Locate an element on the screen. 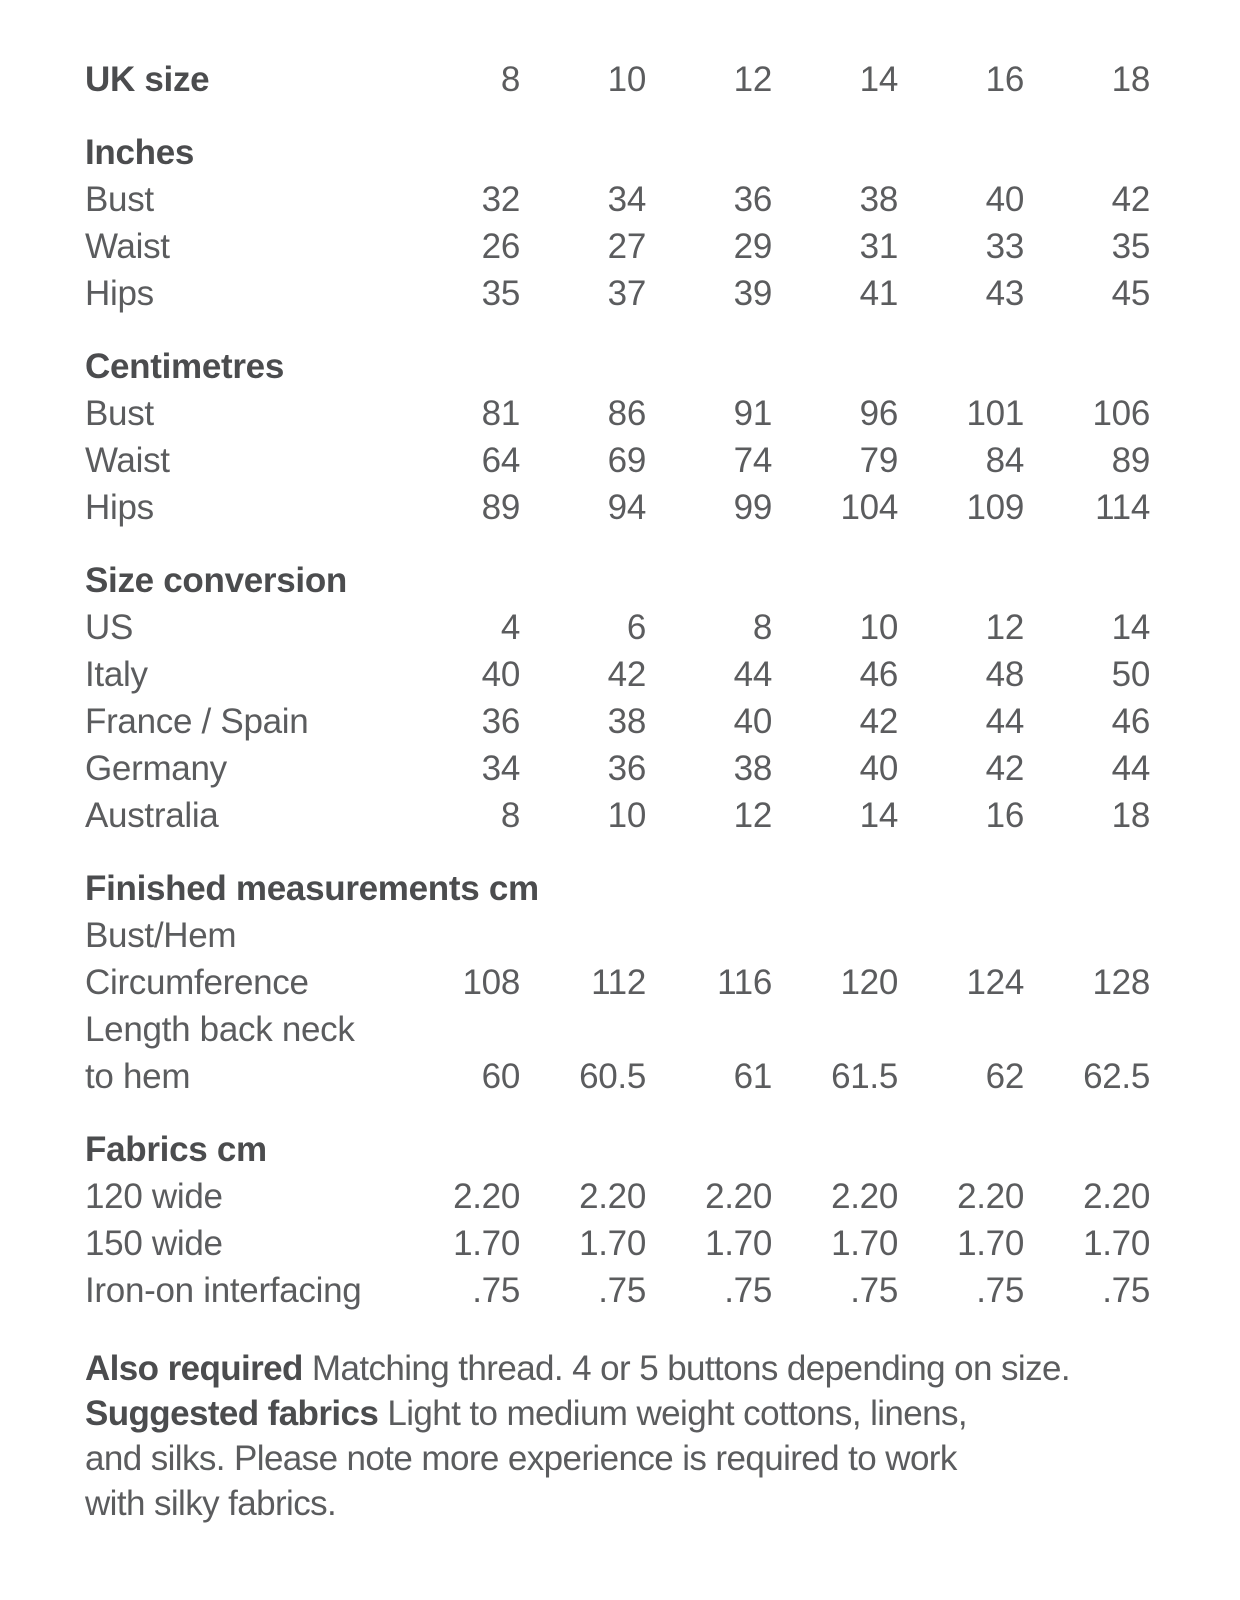 The width and height of the screenshot is (1240, 1600). suggested-fabrics-line1: Light to medium weight cottons, linens, is located at coordinates (673, 1413).